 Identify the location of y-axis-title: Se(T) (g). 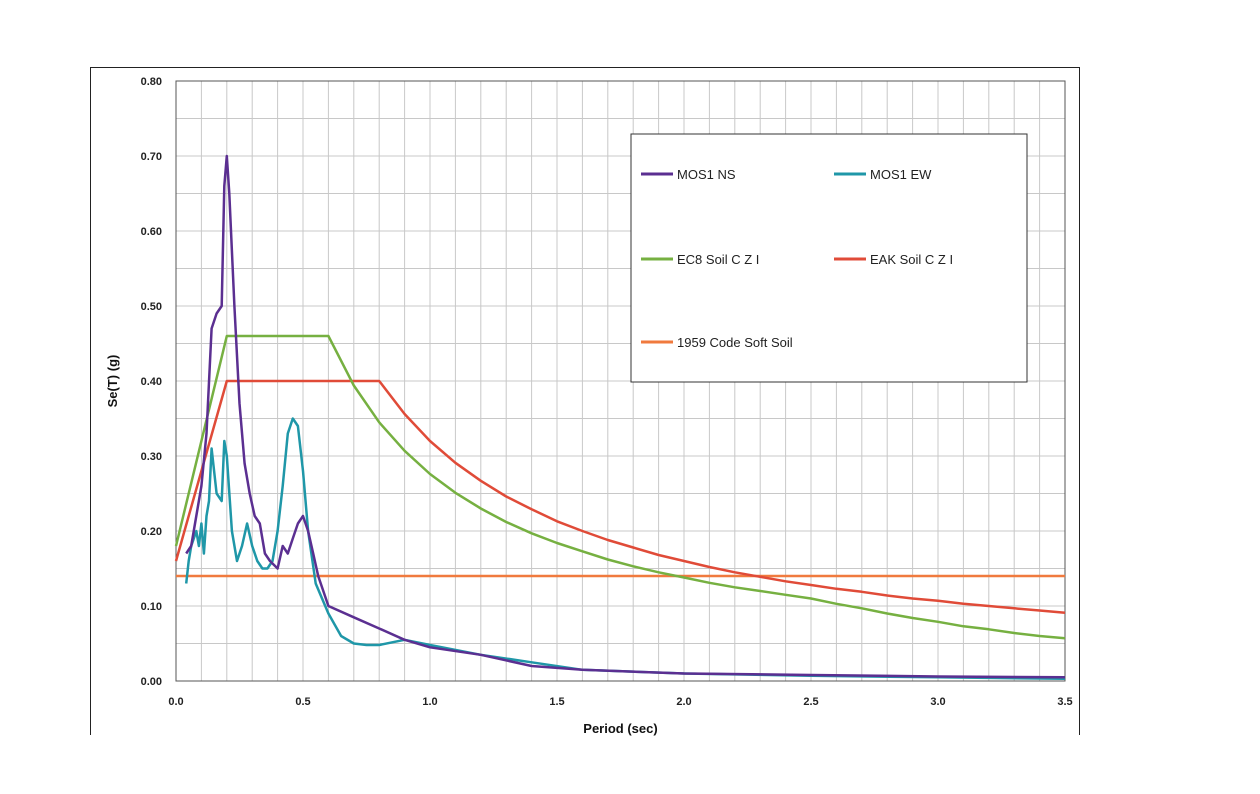
(112, 381).